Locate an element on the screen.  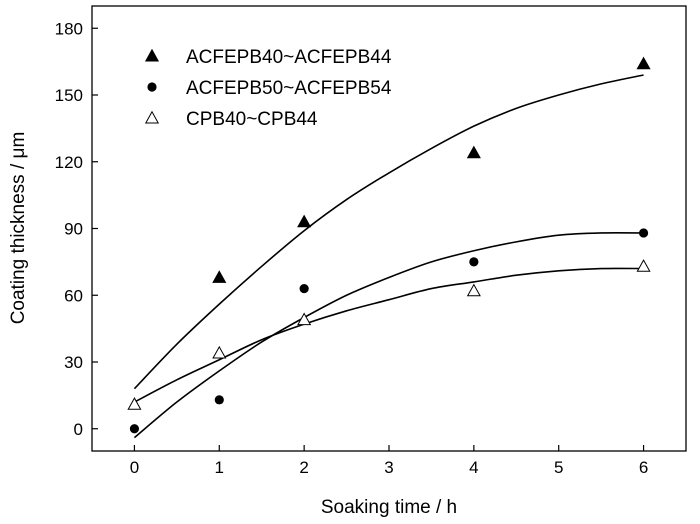
x-tick-label: 4 is located at coordinates (473, 467).